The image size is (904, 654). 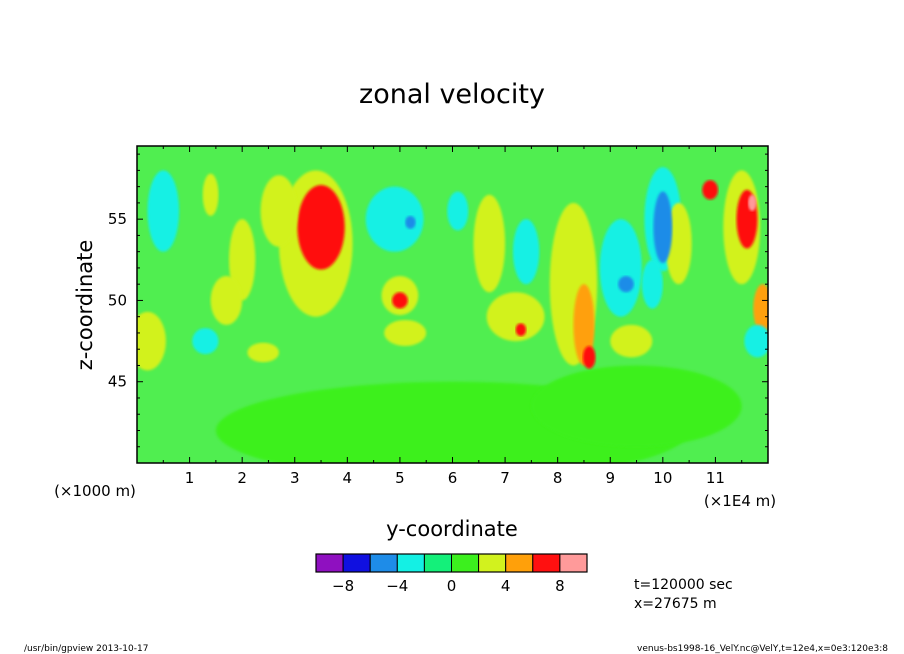 I want to click on y-tick-label: 45, so click(x=117, y=382).